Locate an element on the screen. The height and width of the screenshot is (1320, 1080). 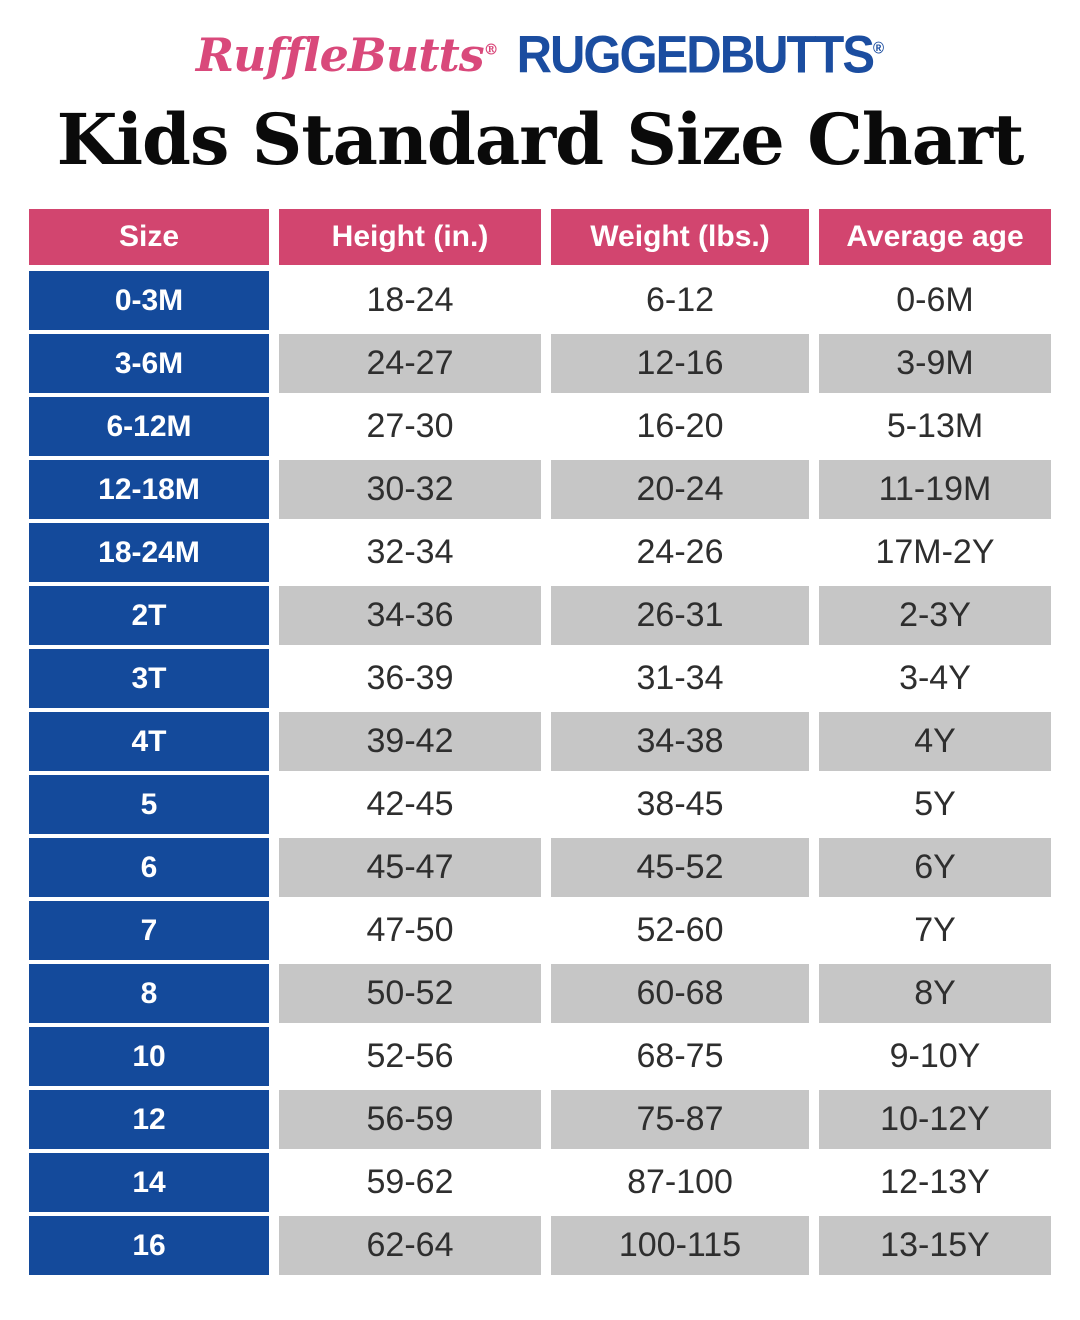
weight-cell: 38-45 is located at coordinates (680, 805).